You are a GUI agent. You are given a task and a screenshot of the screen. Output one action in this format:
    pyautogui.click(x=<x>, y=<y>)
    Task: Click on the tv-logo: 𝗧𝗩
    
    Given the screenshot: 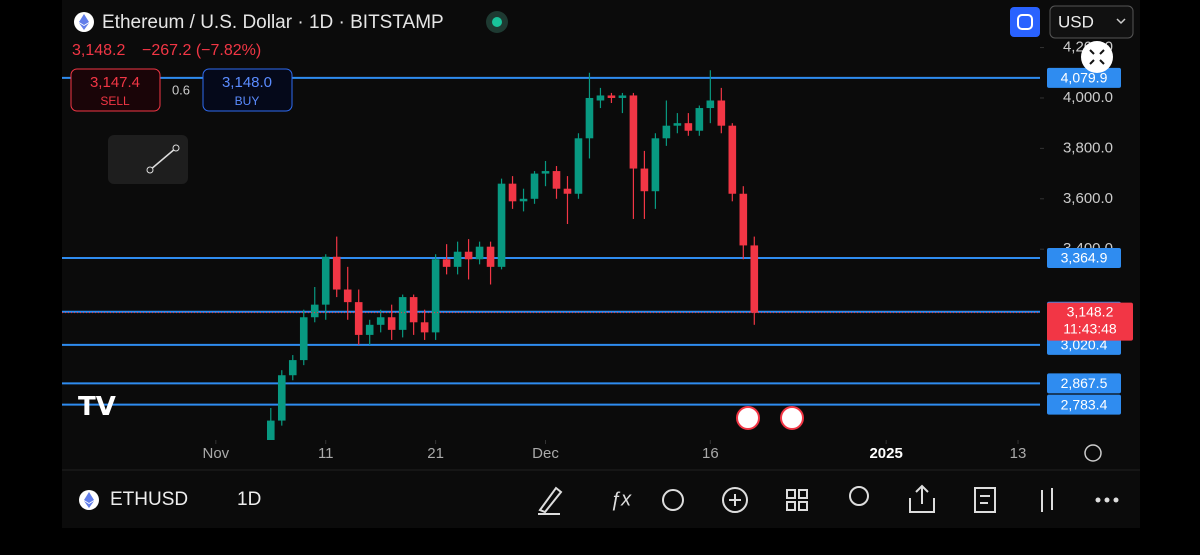 What is the action you would take?
    pyautogui.click(x=97, y=406)
    